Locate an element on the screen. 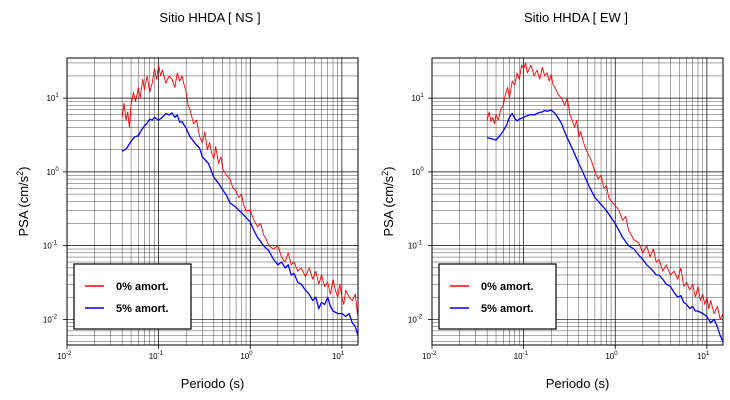  chart-title: Sitio HHDA [ EW ] is located at coordinates (576, 17).